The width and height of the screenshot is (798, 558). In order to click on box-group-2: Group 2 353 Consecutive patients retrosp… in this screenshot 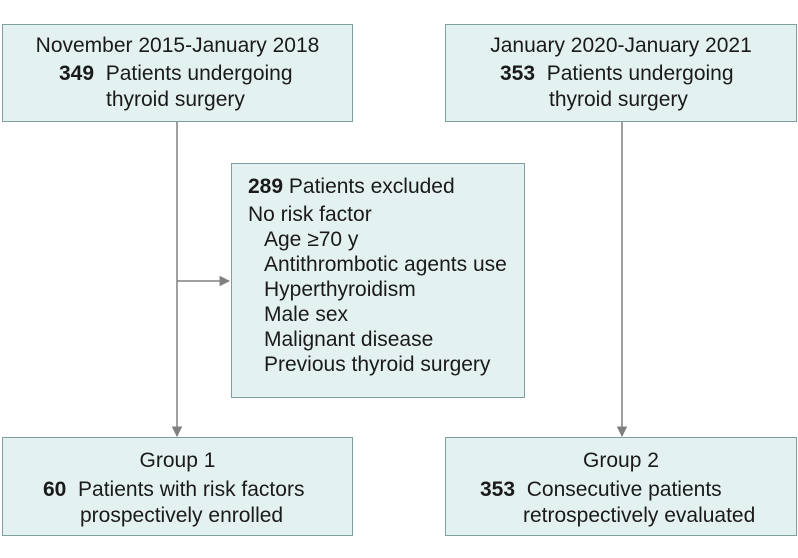, I will do `click(621, 486)`.